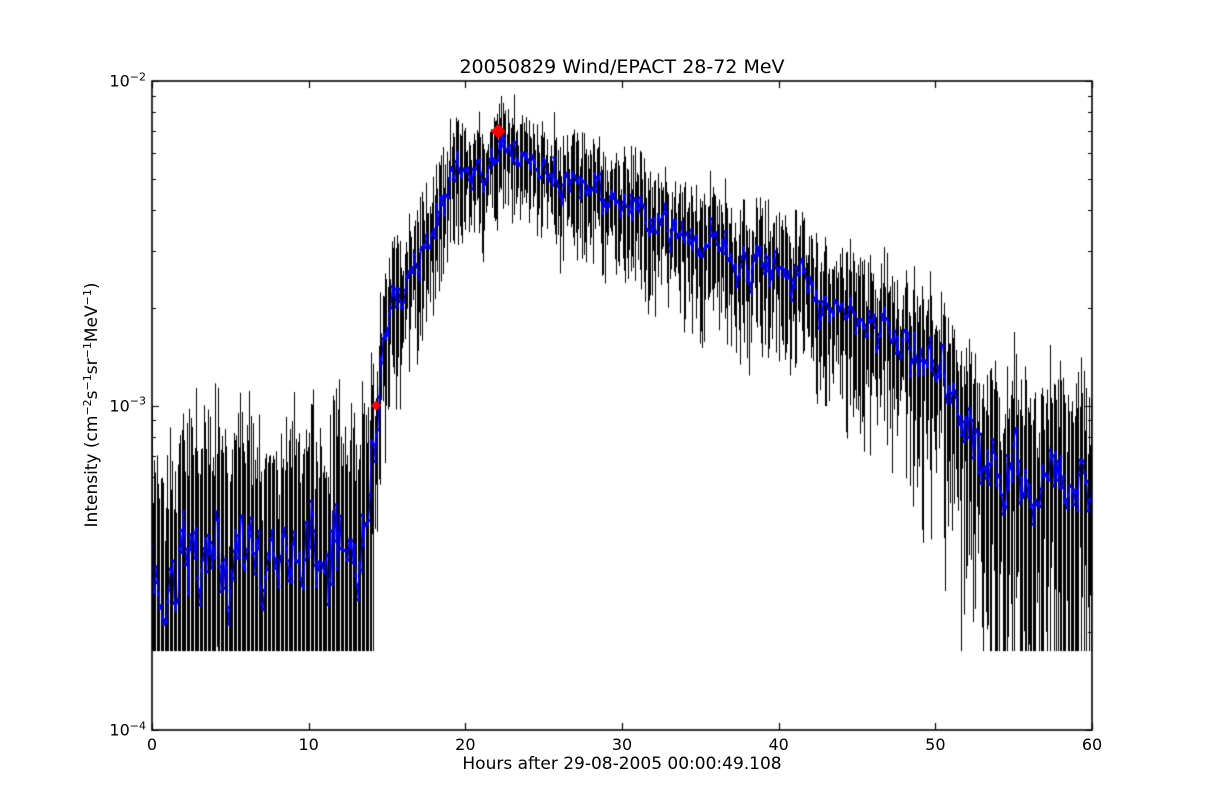 The width and height of the screenshot is (1212, 812). I want to click on y-tick-label: 10⁻³, so click(127, 404).